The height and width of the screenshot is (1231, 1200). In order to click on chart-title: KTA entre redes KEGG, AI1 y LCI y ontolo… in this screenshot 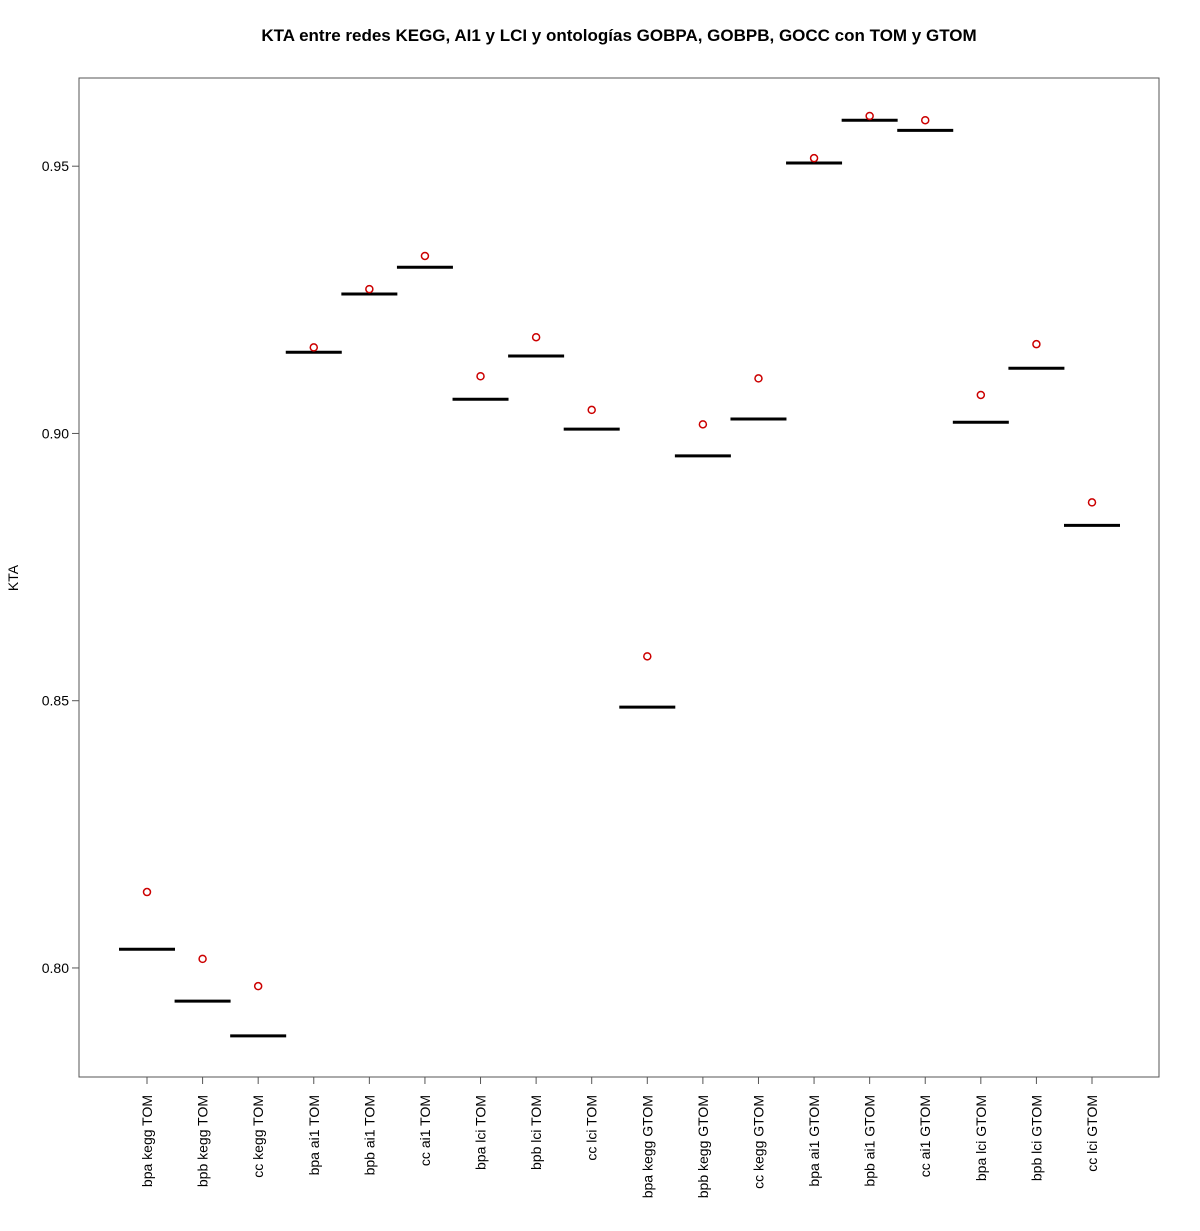, I will do `click(618, 35)`.